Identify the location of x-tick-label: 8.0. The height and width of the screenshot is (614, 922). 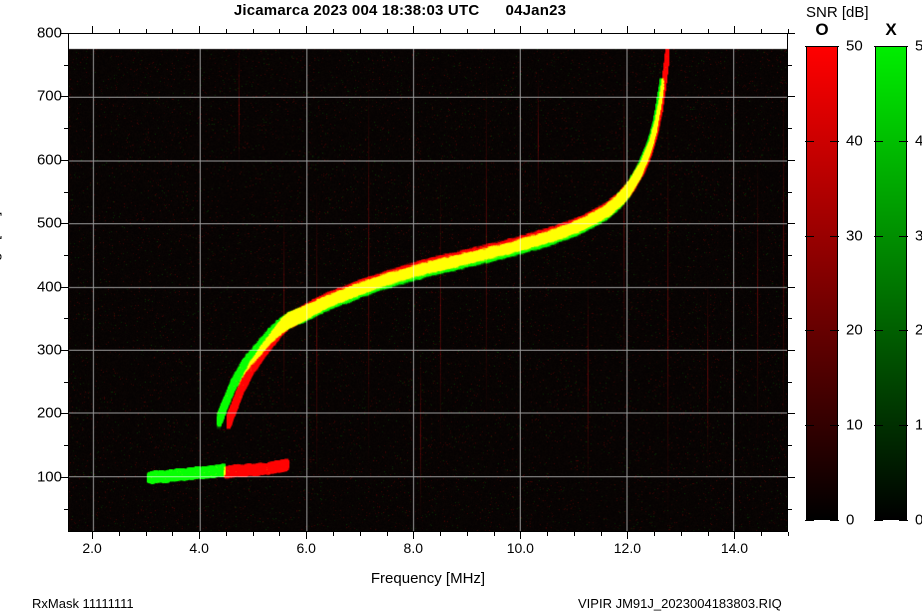
(413, 548).